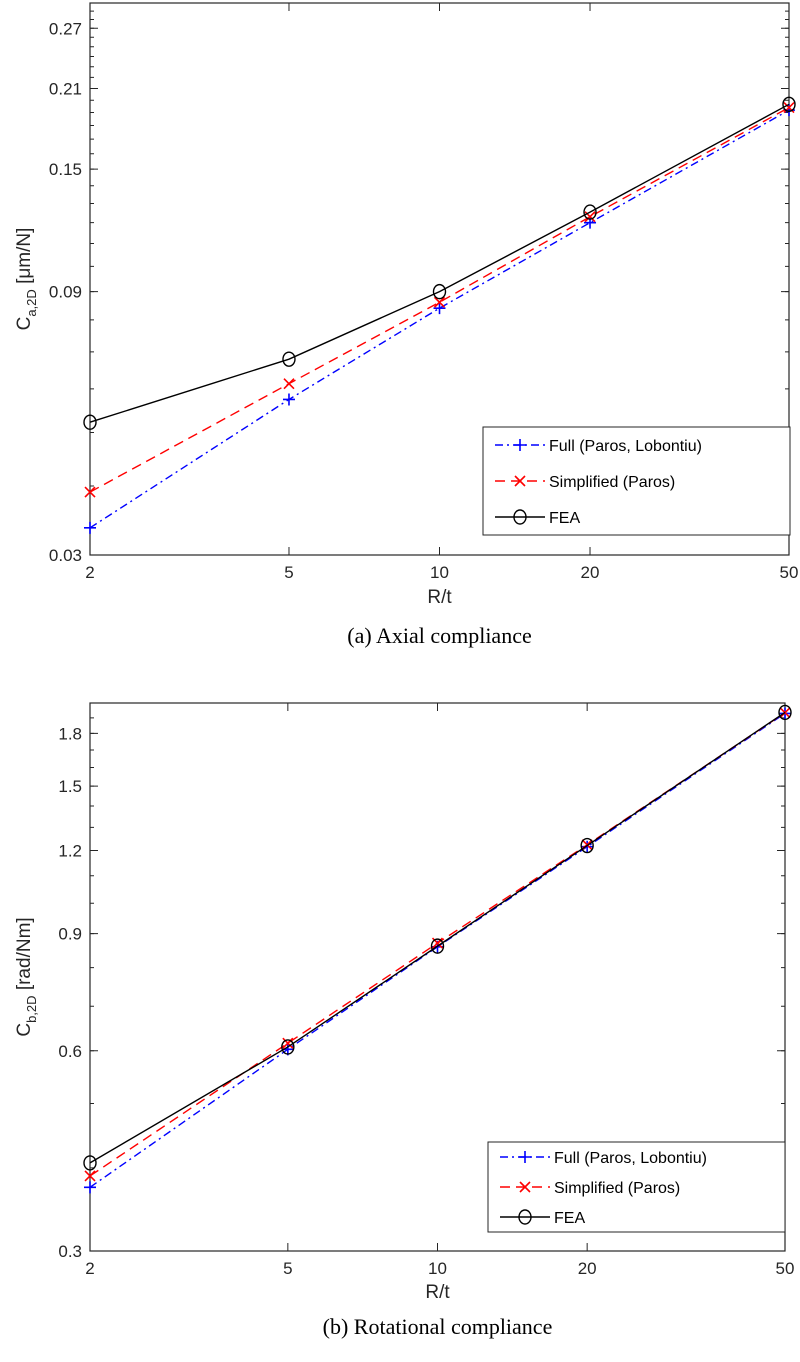 Image resolution: width=800 pixels, height=1362 pixels. What do you see at coordinates (65, 89) in the screenshot?
I see `y-tick-label: 0.21` at bounding box center [65, 89].